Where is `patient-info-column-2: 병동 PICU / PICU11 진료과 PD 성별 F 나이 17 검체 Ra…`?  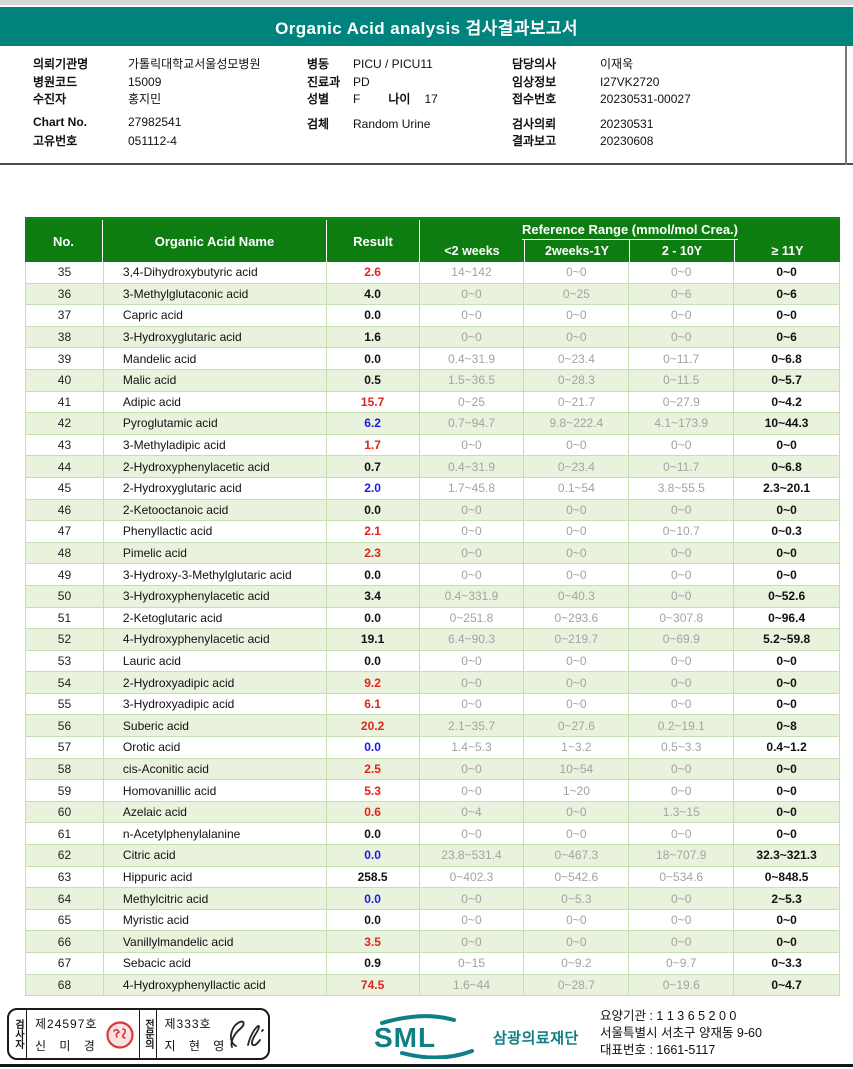 patient-info-column-2: 병동 PICU / PICU11 진료과 PD 성별 F 나이 17 검체 Ra… is located at coordinates (372, 93).